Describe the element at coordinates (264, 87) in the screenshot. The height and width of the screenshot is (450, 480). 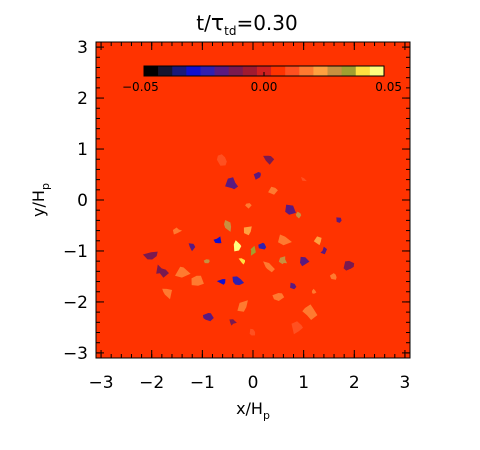
I see `colorbar-tick-label: 0.00` at that location.